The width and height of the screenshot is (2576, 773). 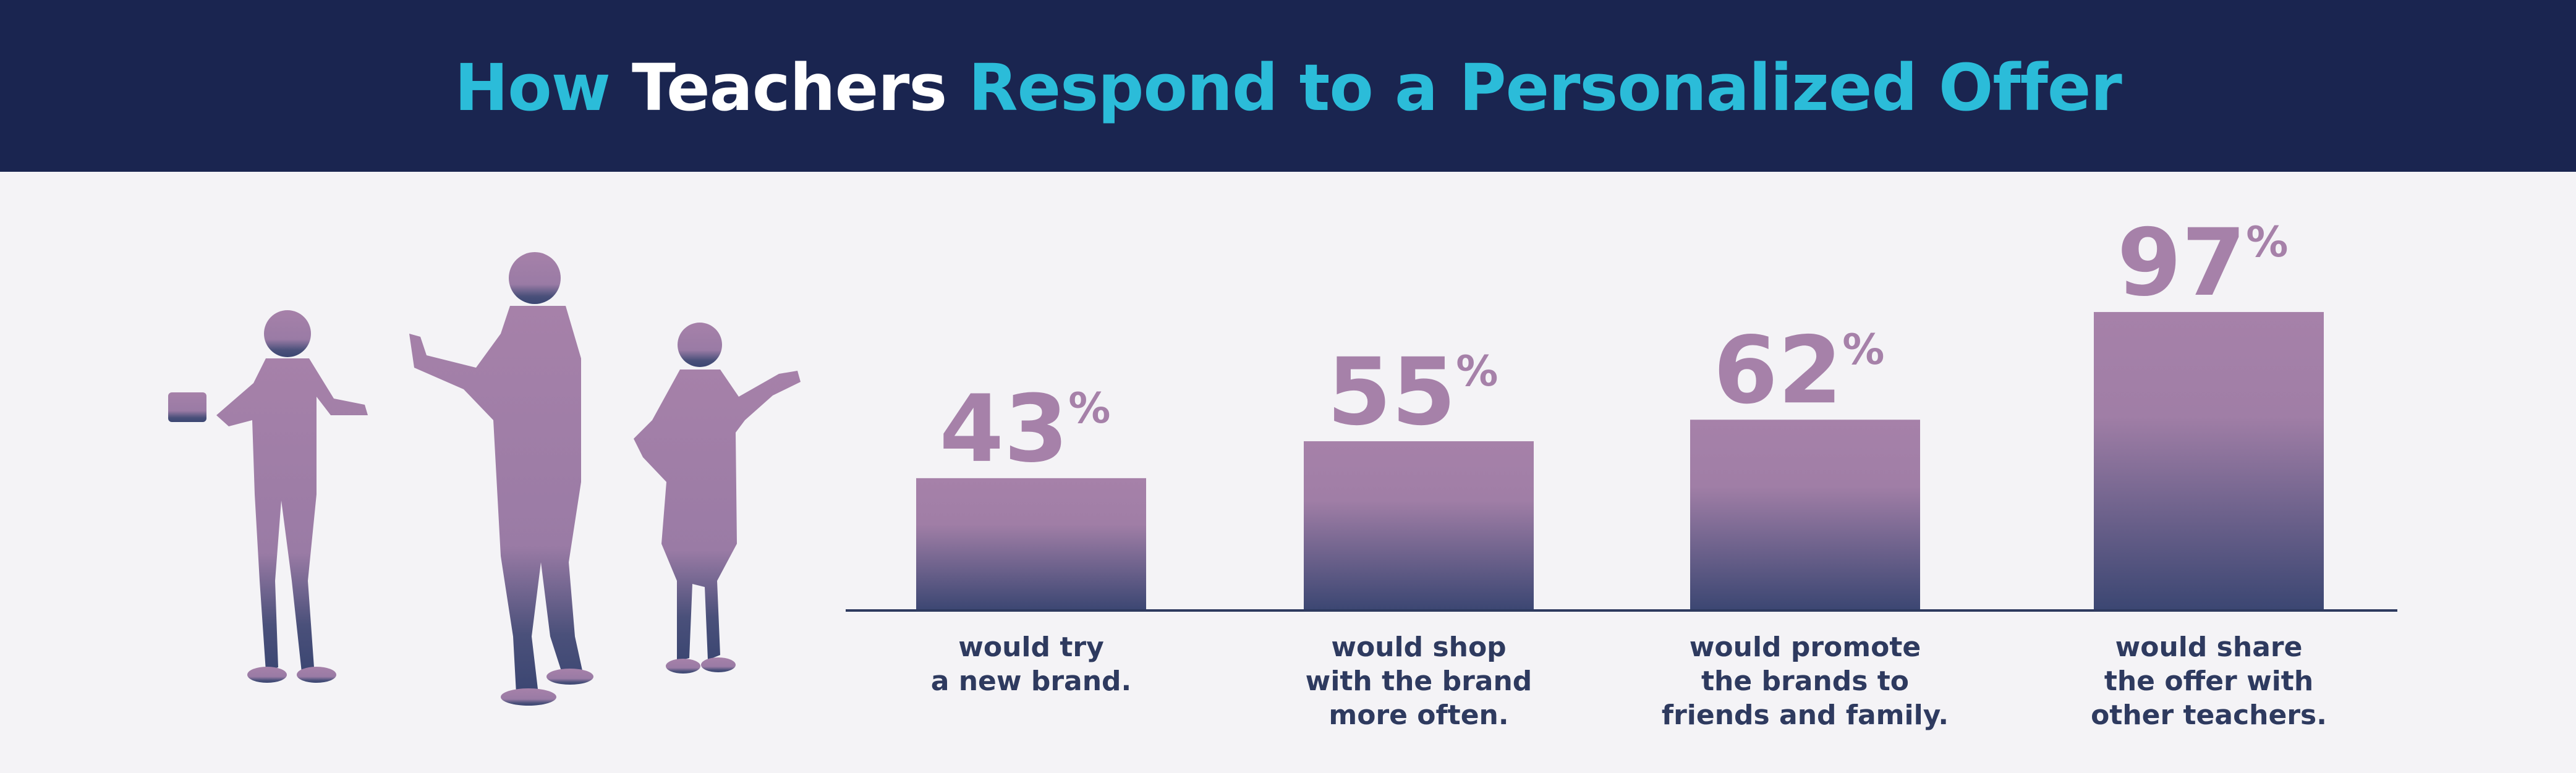 What do you see at coordinates (1477, 371) in the screenshot?
I see `value-unit-2: %` at bounding box center [1477, 371].